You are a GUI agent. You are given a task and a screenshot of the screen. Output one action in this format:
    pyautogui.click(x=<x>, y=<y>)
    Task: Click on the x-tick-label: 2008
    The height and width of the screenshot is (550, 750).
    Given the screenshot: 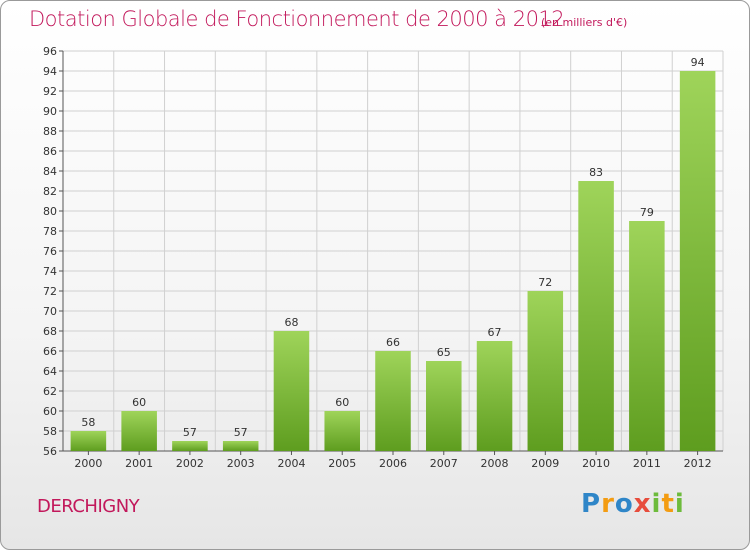 What is the action you would take?
    pyautogui.click(x=495, y=463)
    